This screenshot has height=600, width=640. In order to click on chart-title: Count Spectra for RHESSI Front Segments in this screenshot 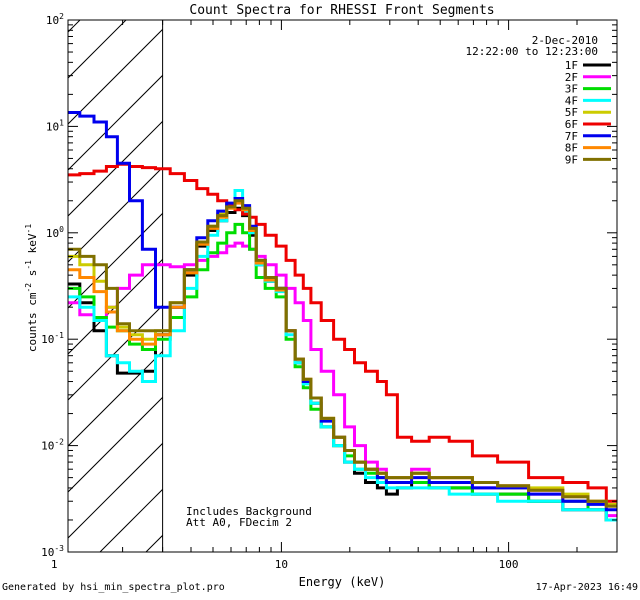, I will do `click(341, 10)`.